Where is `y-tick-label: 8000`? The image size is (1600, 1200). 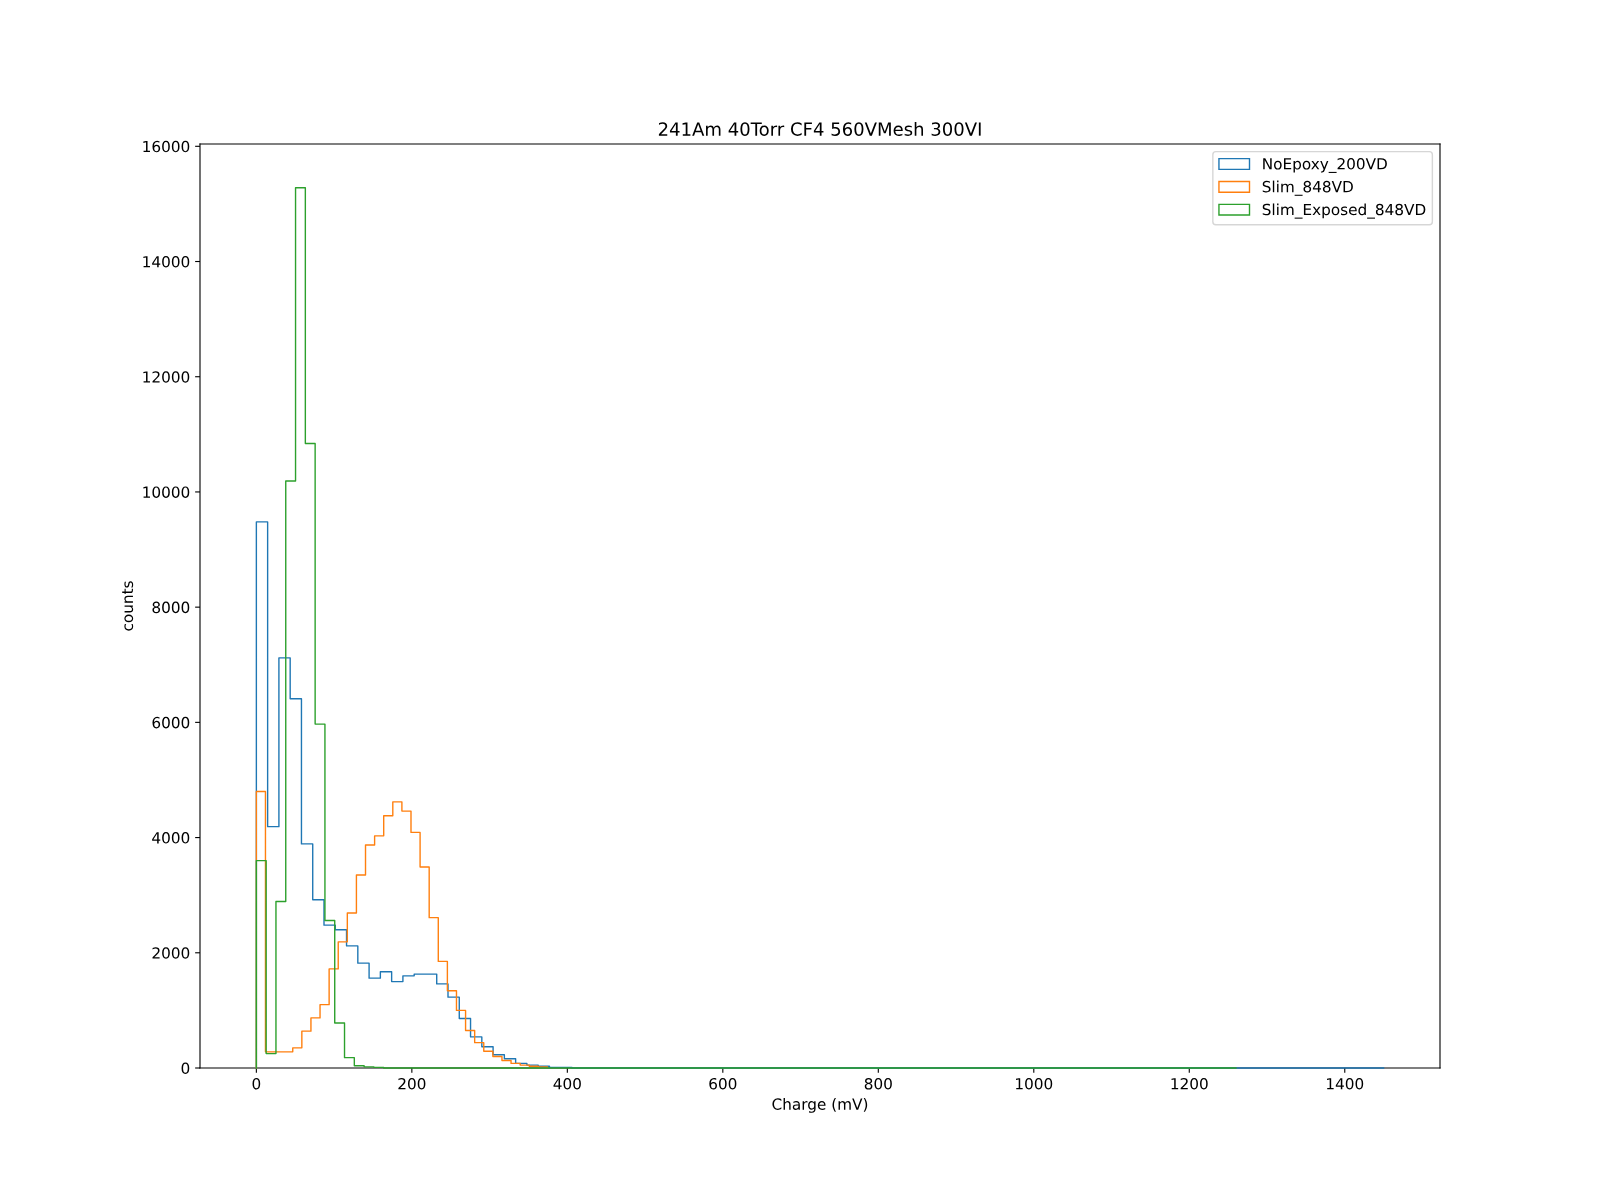
y-tick-label: 8000 is located at coordinates (171, 607).